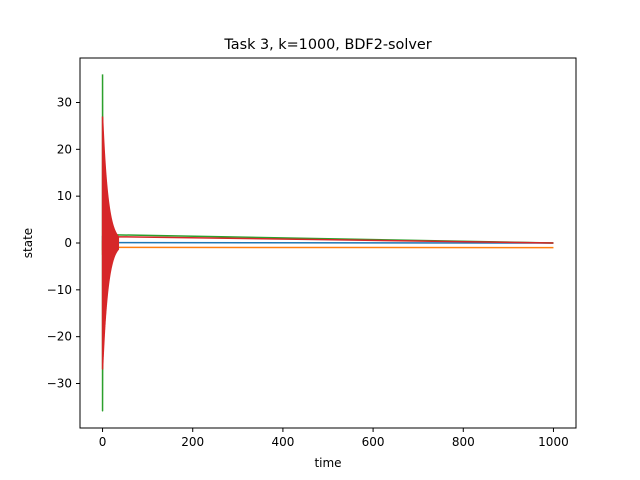  What do you see at coordinates (59, 384) in the screenshot?
I see `y-tick-label: −30` at bounding box center [59, 384].